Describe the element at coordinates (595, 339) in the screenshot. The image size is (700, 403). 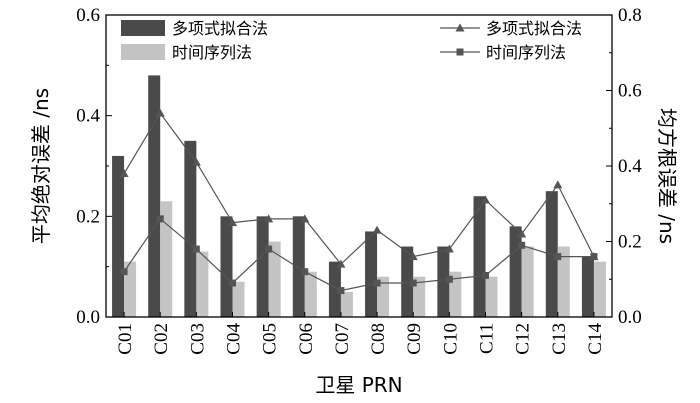
I see `x-tick-label: C14` at that location.